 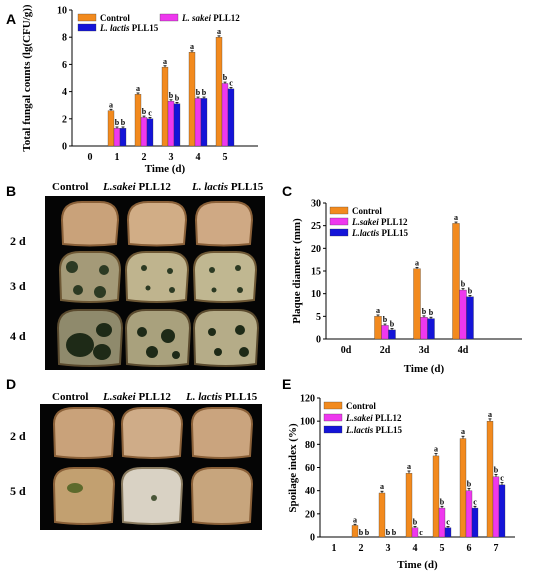 What do you see at coordinates (424, 350) in the screenshot?
I see `x-tick-label: 3d` at bounding box center [424, 350].